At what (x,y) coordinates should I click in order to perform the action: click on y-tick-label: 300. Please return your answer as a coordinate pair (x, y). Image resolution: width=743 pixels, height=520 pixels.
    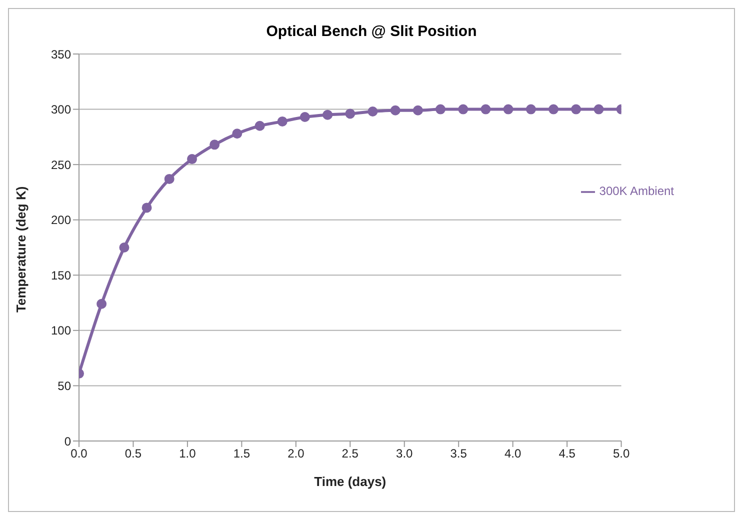
    Looking at the image, I should click on (61, 109).